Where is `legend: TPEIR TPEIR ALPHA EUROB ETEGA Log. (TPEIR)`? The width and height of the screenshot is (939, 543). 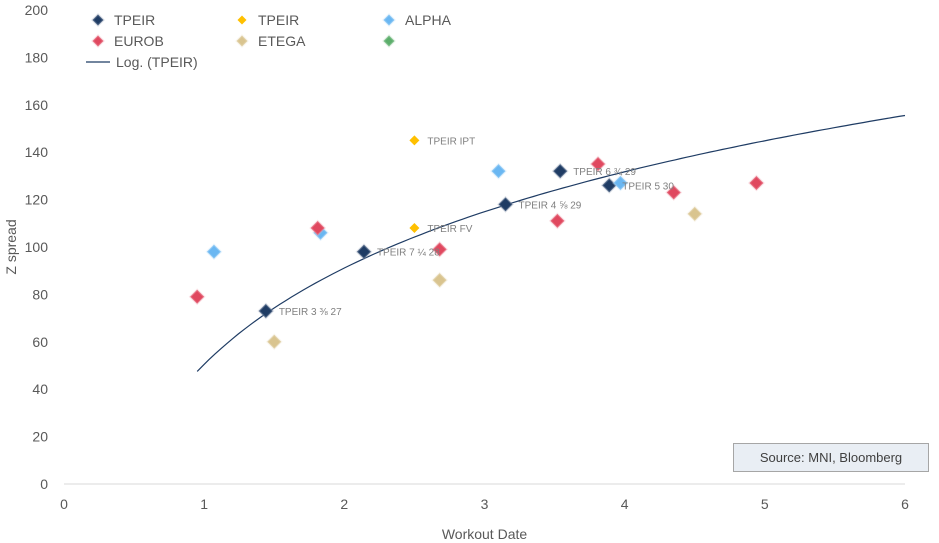 legend: TPEIR TPEIR ALPHA EUROB ETEGA Log. (TPEIR) is located at coordinates (269, 41).